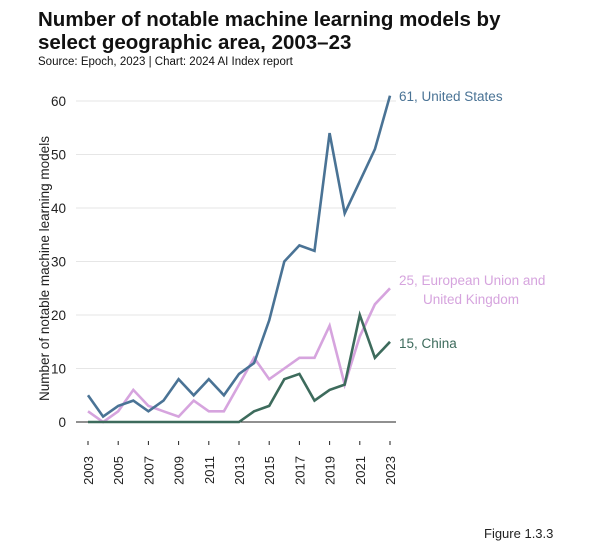 This screenshot has width=600, height=555. I want to click on x-tick-label: 2007, so click(148, 470).